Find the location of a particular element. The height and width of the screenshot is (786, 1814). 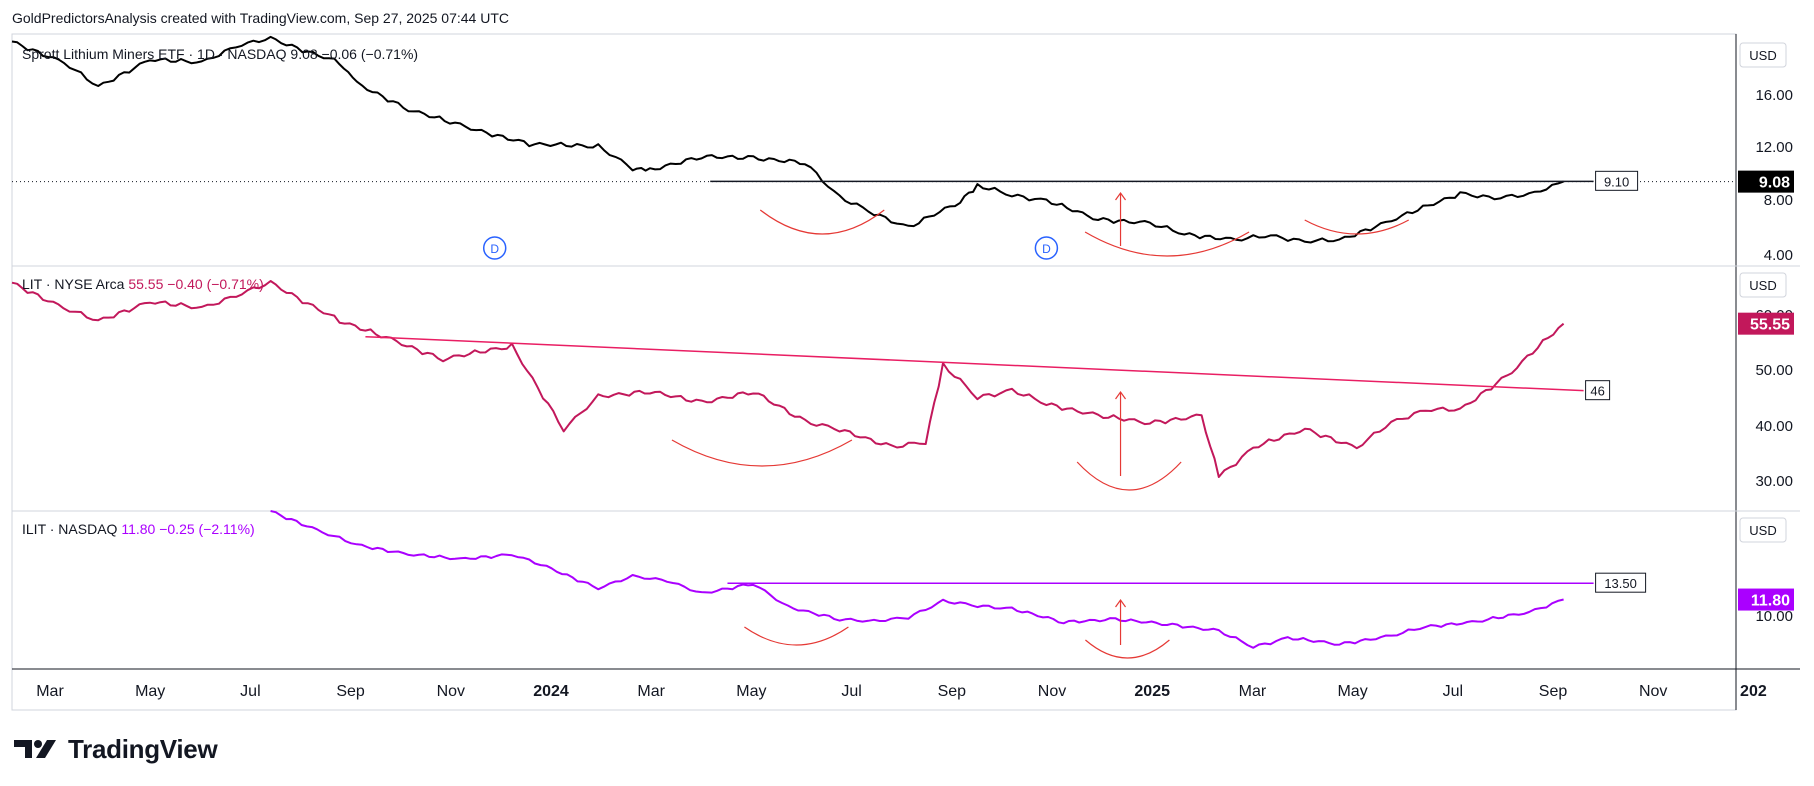

series-legend: ILIT · NASDAQ 11.80 −0.25 (−2.11%) is located at coordinates (138, 529).